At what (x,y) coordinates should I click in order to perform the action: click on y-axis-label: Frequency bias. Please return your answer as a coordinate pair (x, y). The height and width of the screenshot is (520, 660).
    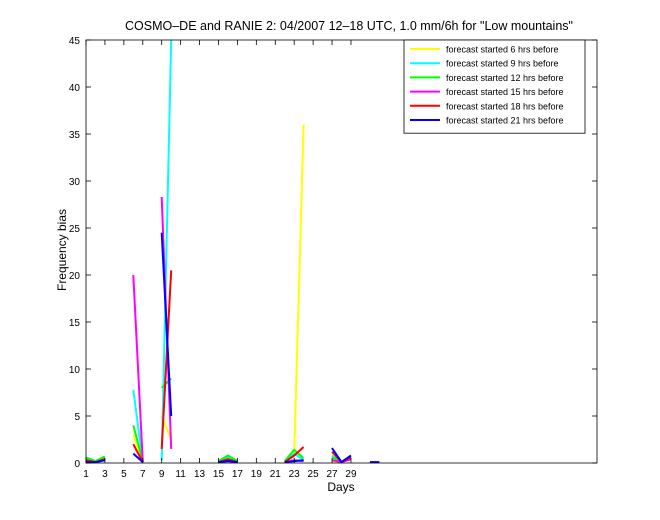
    Looking at the image, I should click on (62, 250).